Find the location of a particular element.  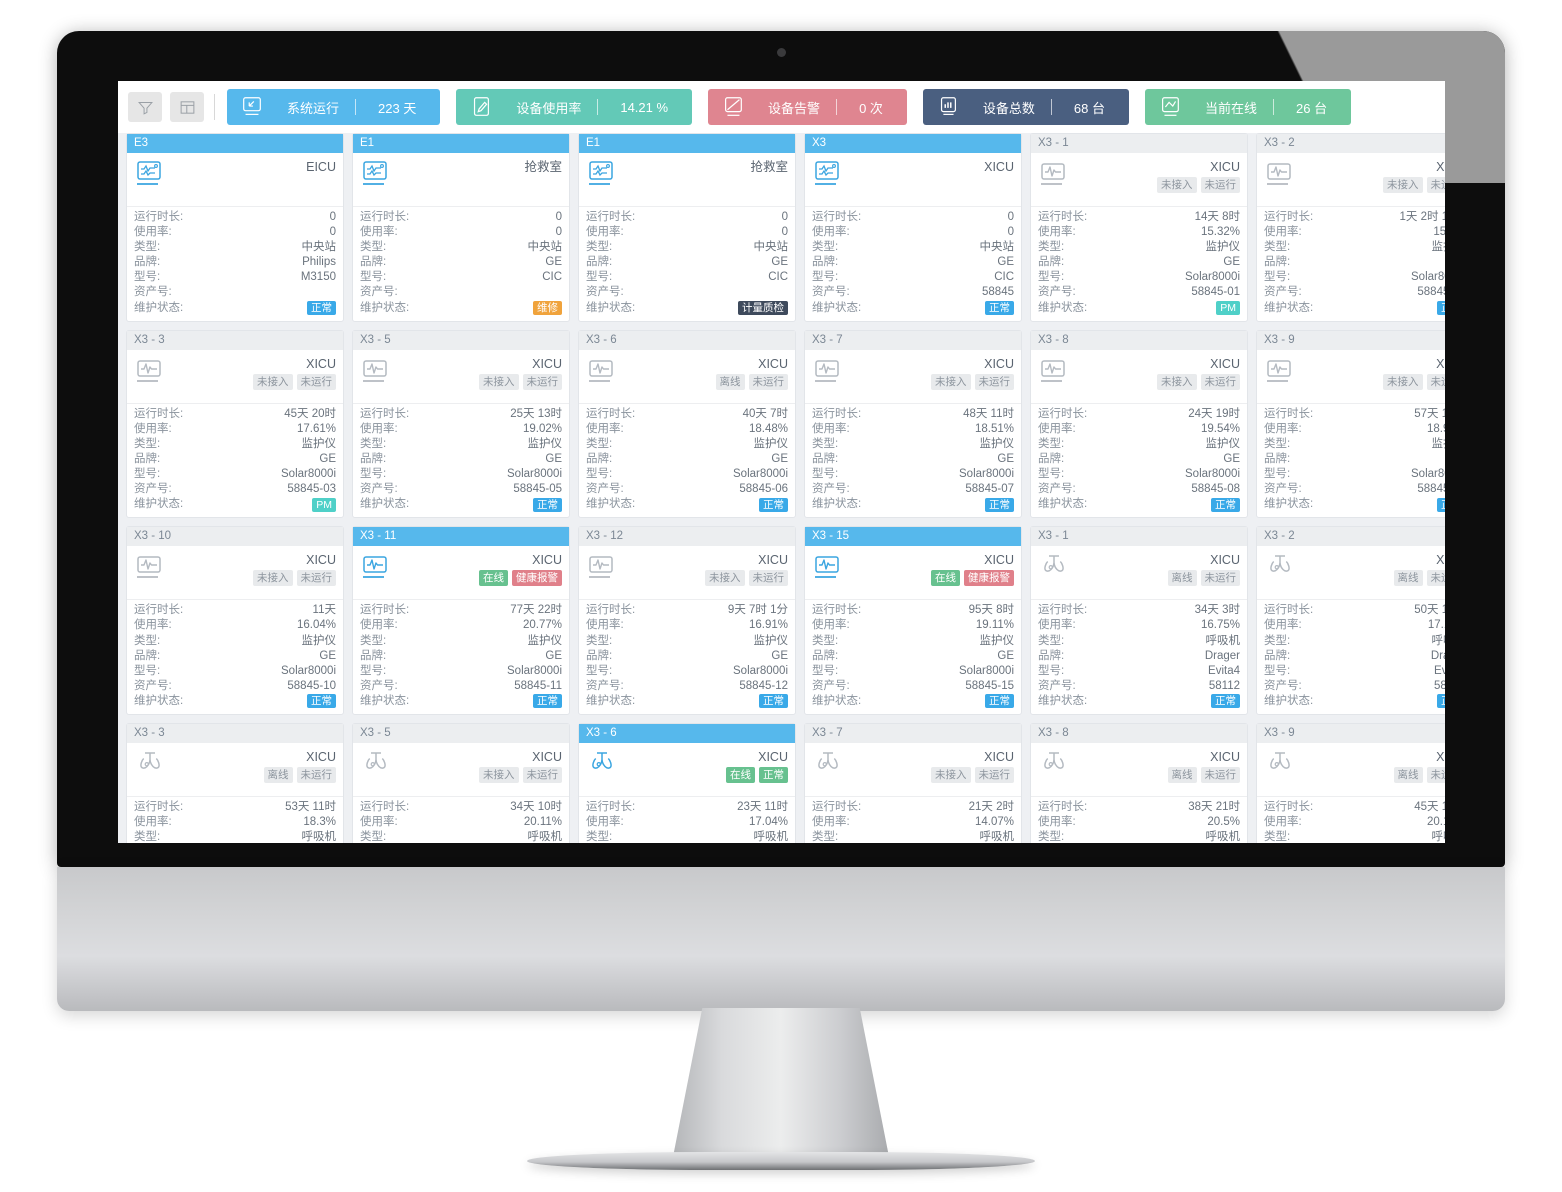

field-value: 呼吸机 is located at coordinates (319, 837).